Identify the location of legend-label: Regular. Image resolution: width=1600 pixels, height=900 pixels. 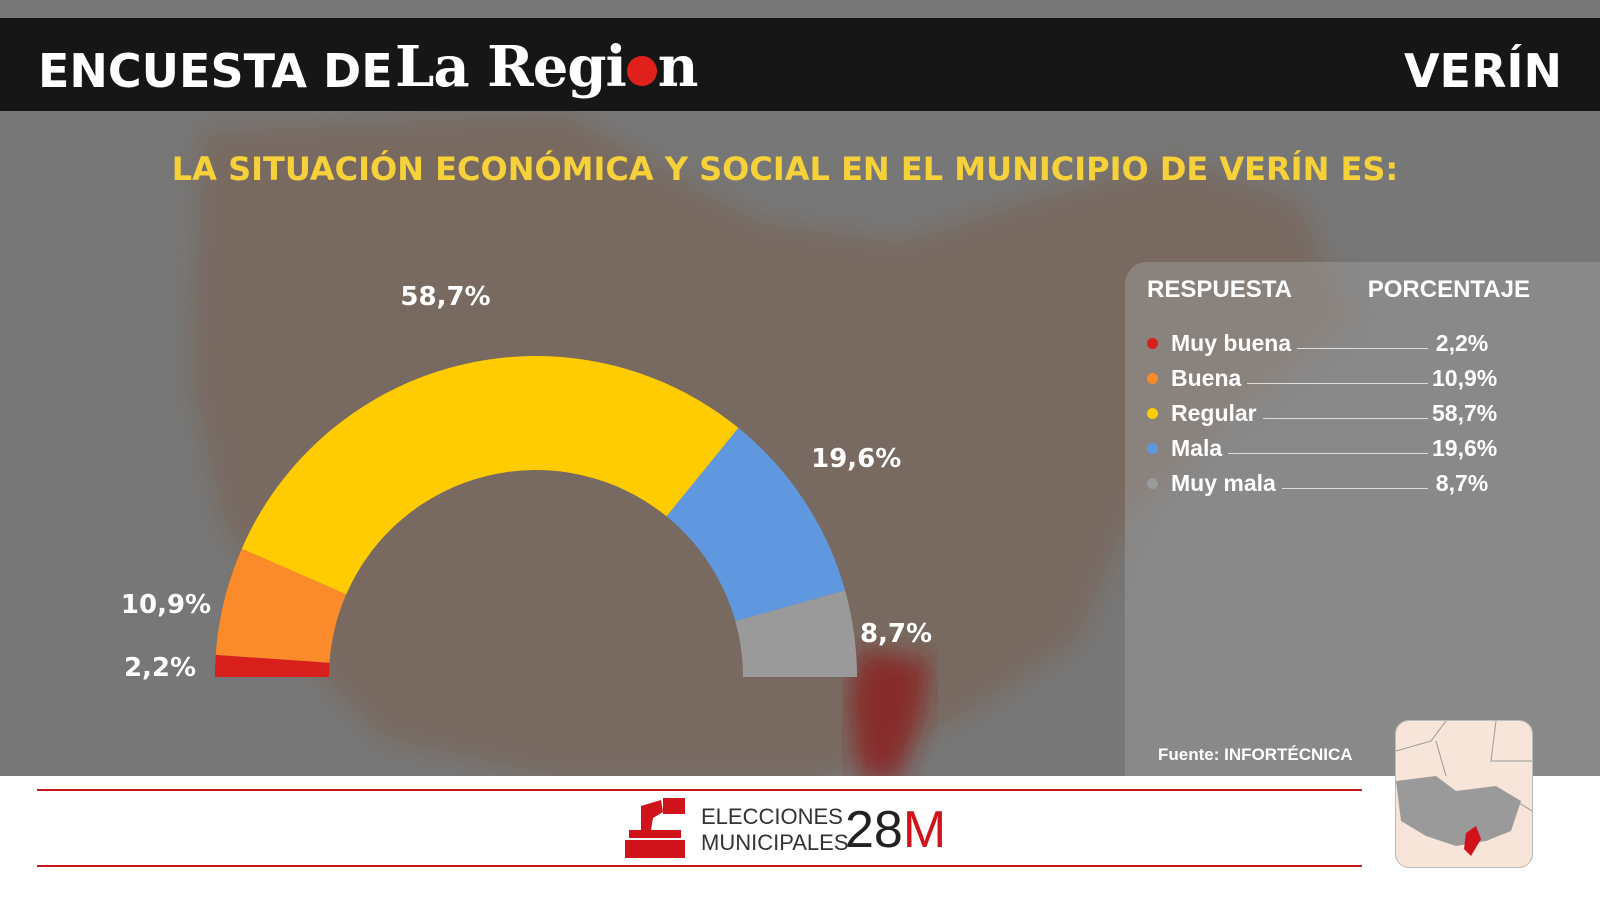
(1214, 412).